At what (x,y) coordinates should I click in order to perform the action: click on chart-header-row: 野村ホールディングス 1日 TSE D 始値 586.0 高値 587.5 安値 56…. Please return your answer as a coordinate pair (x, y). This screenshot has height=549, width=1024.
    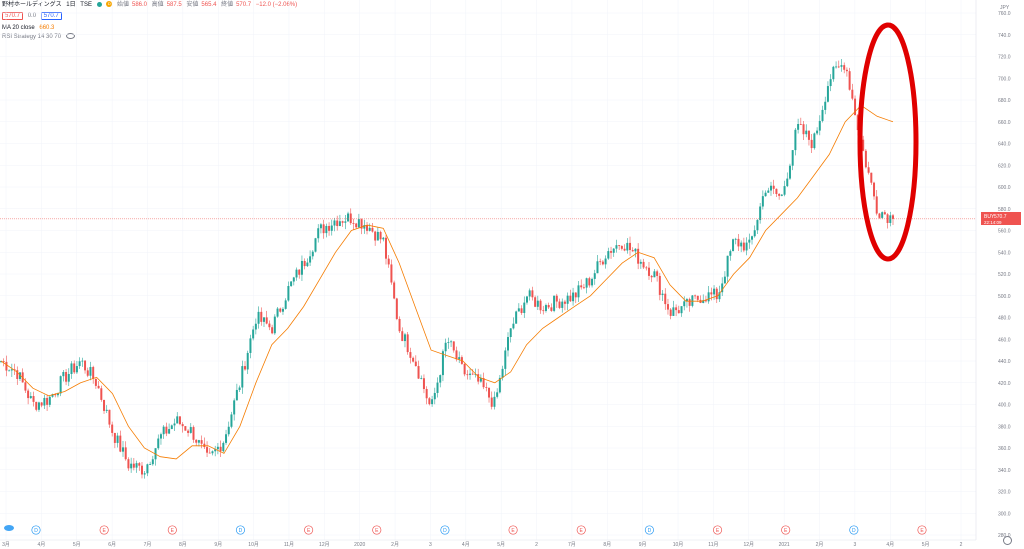
    Looking at the image, I should click on (151, 5).